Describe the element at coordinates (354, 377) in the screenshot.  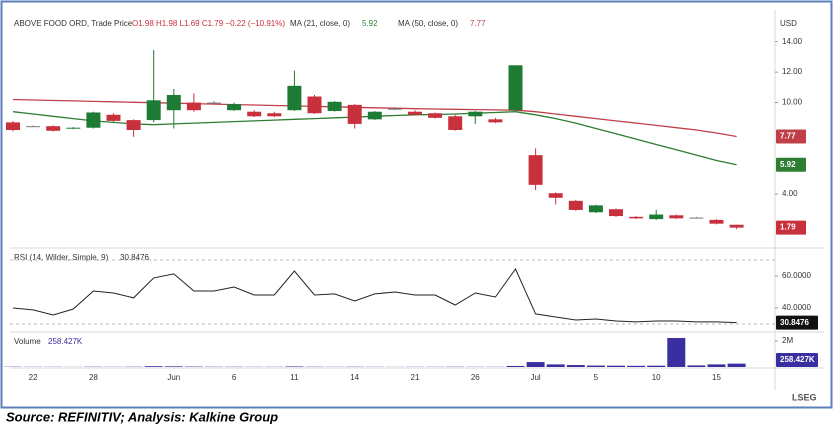
I see `x-tick-label: 14` at that location.